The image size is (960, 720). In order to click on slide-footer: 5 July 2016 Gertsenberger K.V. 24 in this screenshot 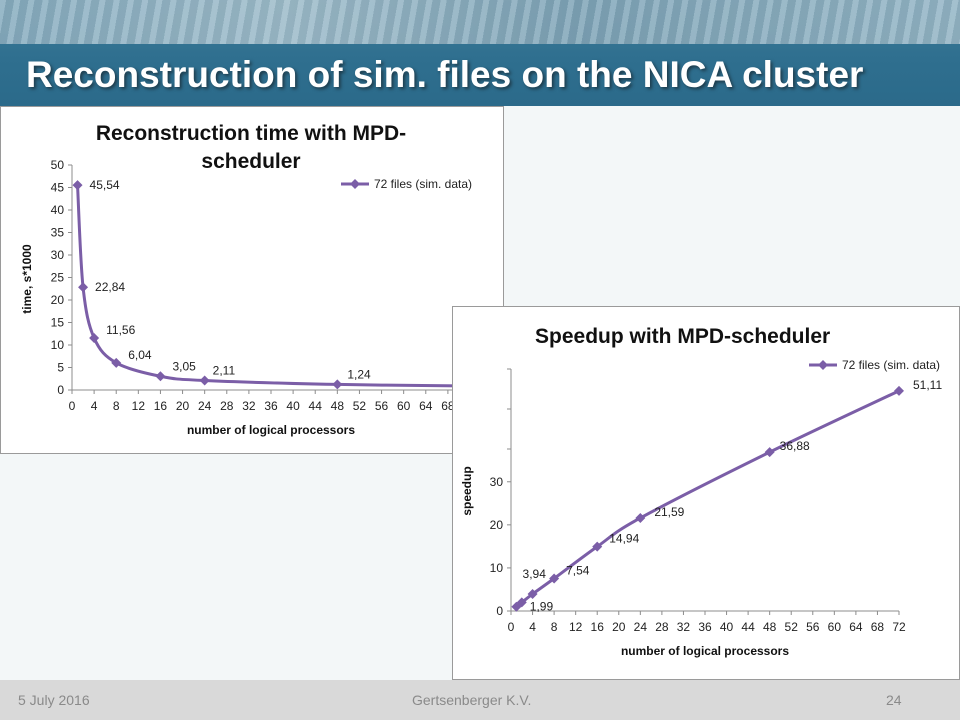, I will do `click(480, 700)`.